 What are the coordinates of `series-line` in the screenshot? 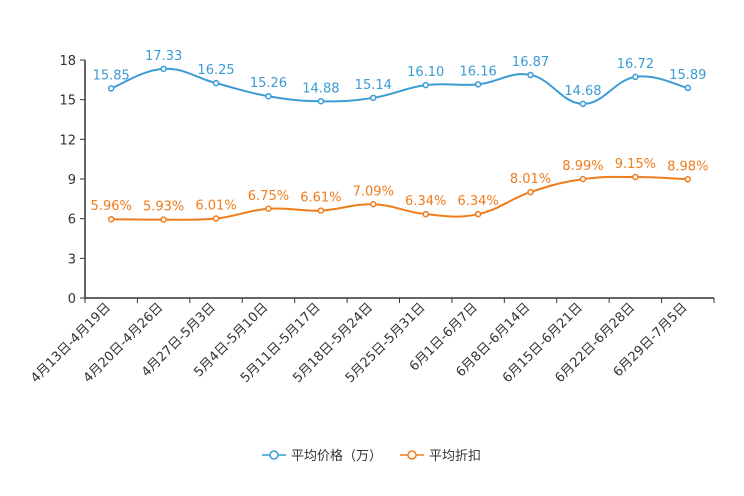 It's located at (399, 198).